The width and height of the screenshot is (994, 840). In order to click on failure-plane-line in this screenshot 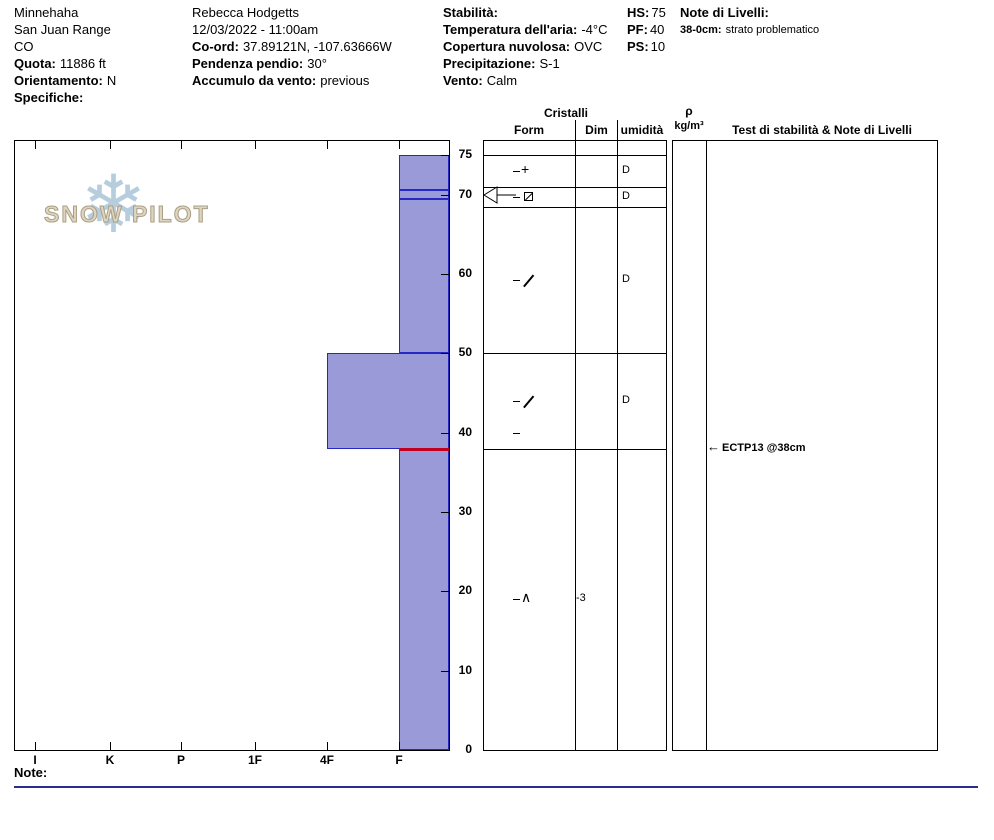, I will do `click(424, 449)`.